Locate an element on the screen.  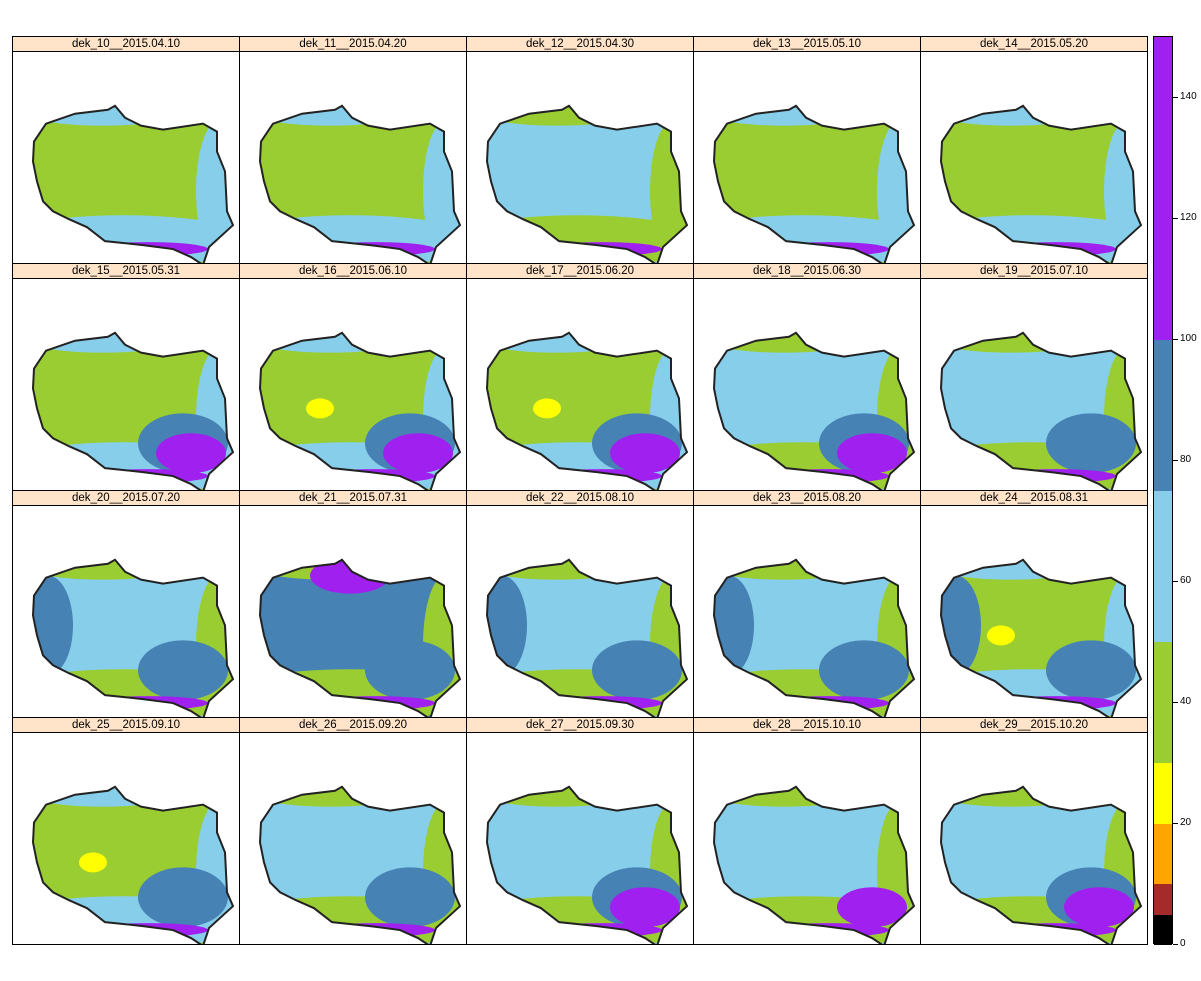
map-panel: dek_21__2015.07.31 is located at coordinates (353, 604).